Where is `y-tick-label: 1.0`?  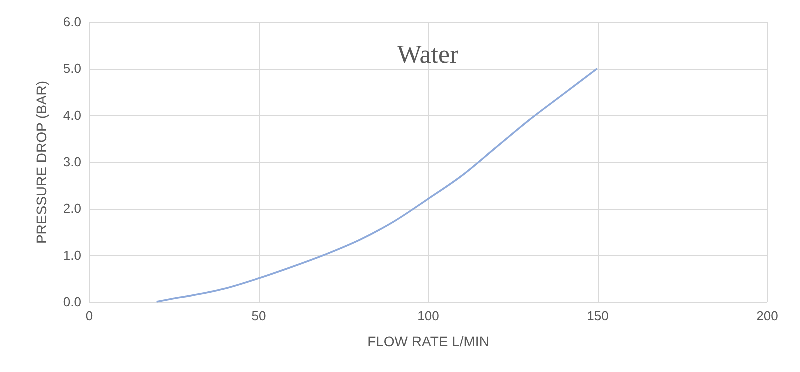
y-tick-label: 1.0 is located at coordinates (72, 255).